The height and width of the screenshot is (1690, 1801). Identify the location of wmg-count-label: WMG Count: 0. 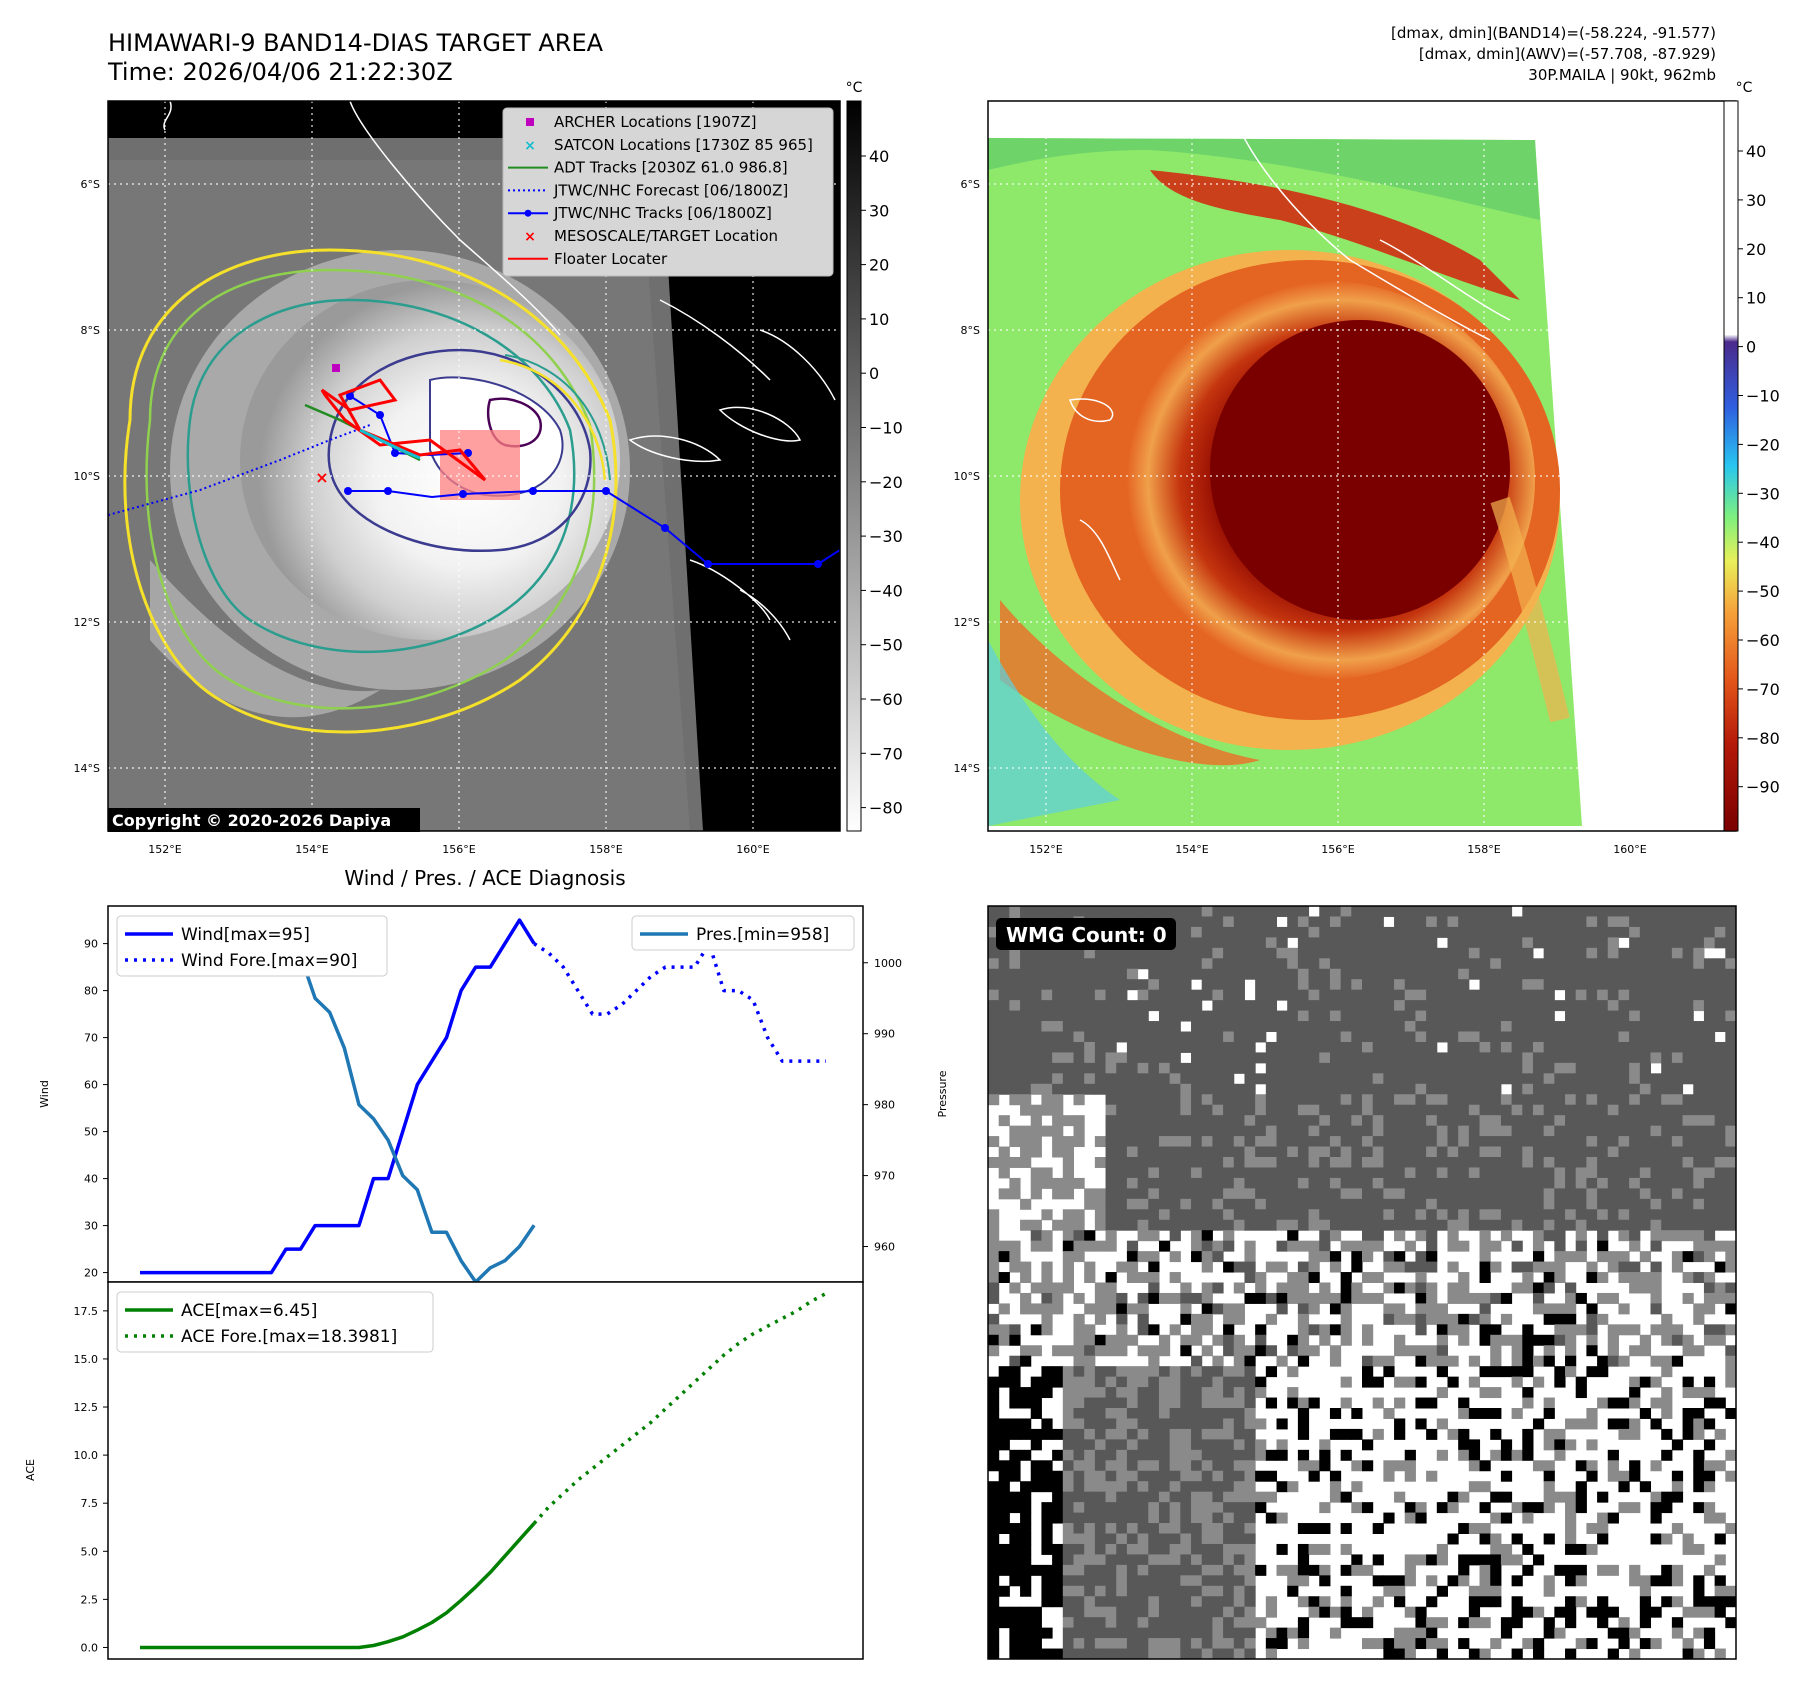
(1086, 935).